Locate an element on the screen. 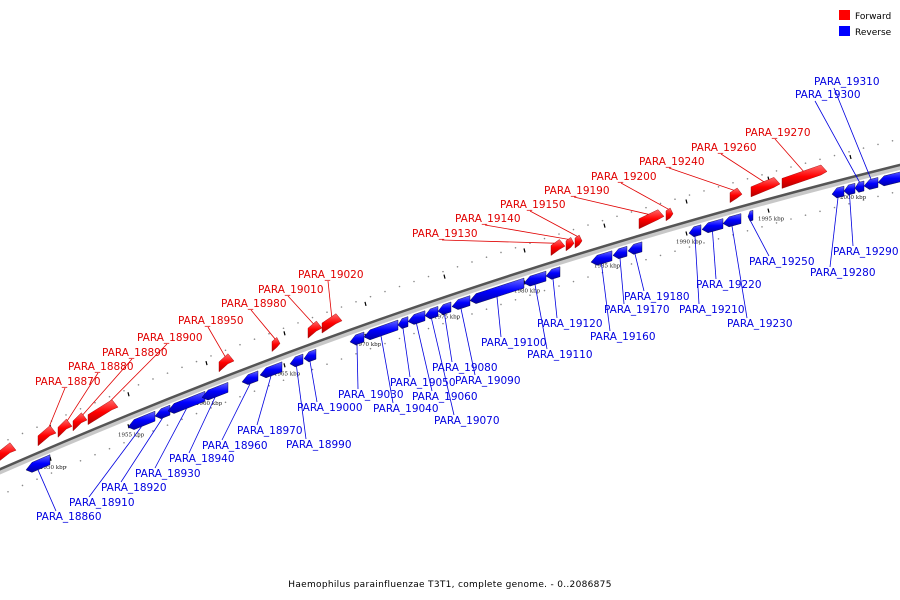 The height and width of the screenshot is (600, 900). gene-label: PARA_19140 is located at coordinates (488, 219).